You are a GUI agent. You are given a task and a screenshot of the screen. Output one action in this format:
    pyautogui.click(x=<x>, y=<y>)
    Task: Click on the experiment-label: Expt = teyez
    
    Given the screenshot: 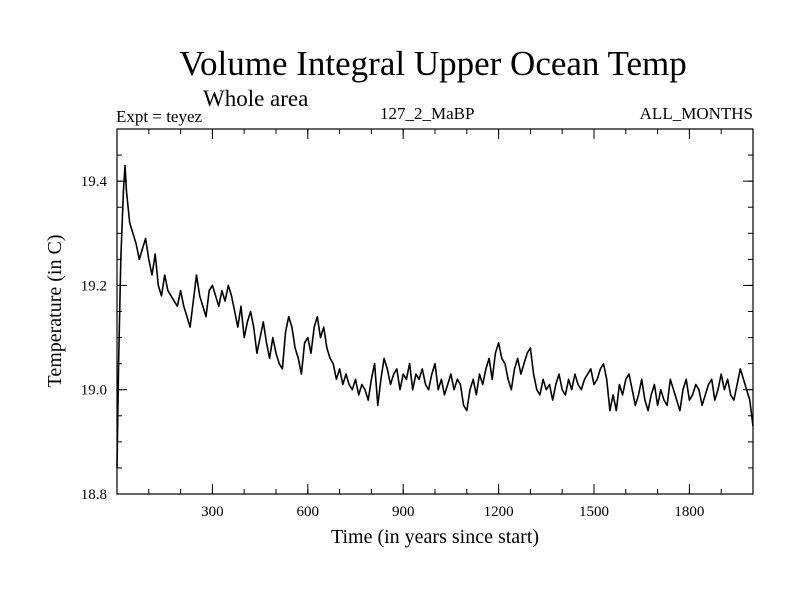 What is the action you would take?
    pyautogui.click(x=159, y=116)
    